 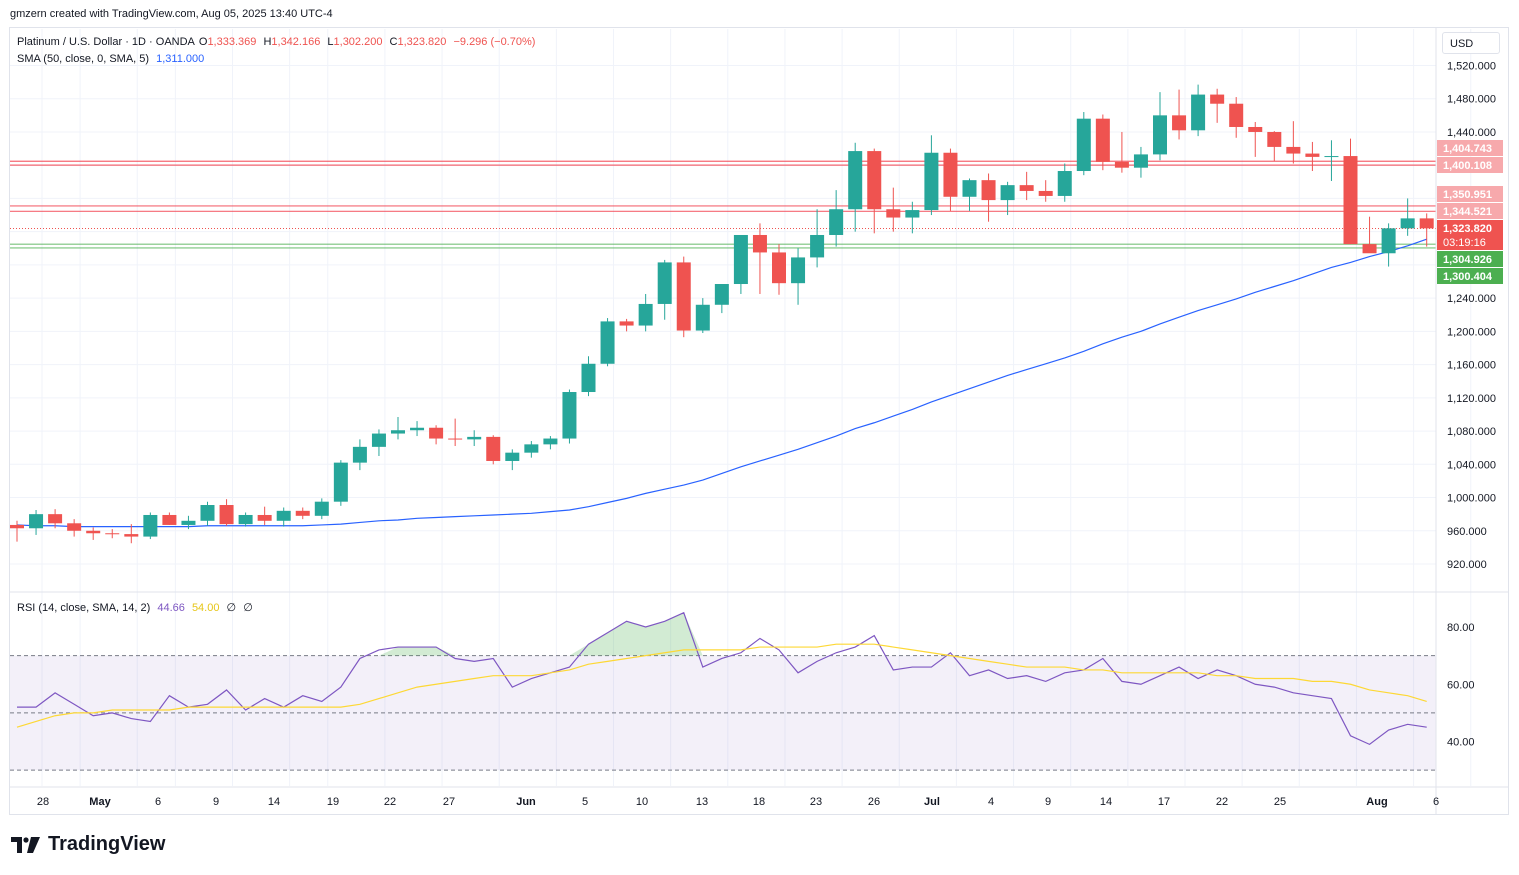 I want to click on price-tick-label: 920.000, so click(x=1467, y=565).